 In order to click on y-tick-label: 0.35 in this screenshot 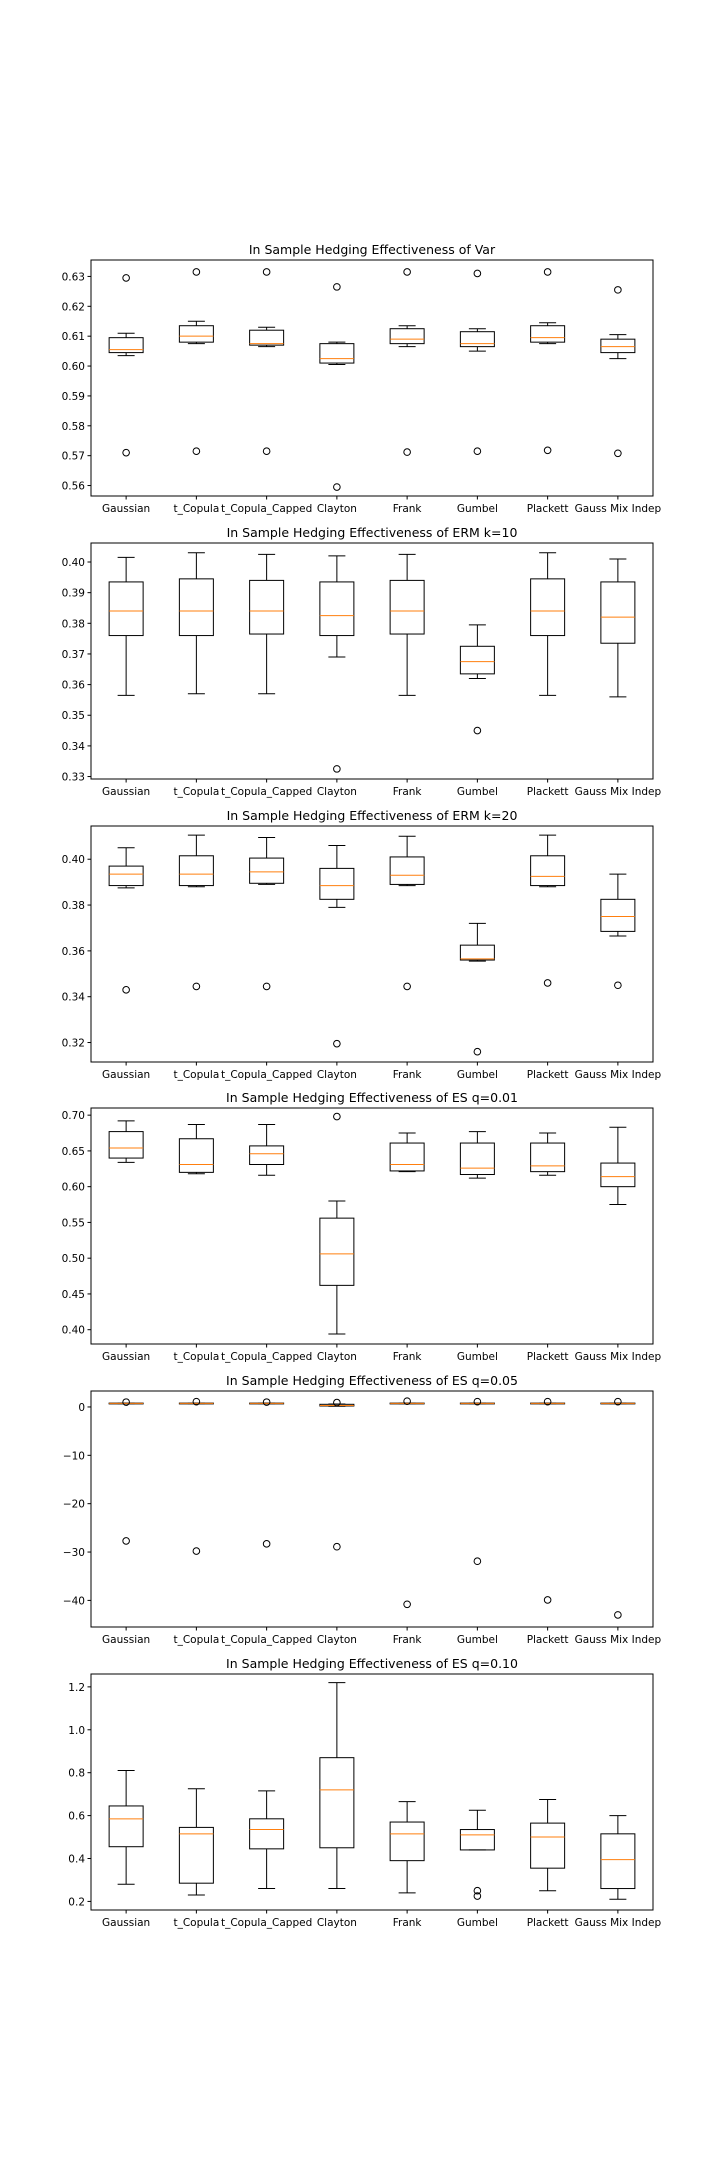, I will do `click(73, 716)`.